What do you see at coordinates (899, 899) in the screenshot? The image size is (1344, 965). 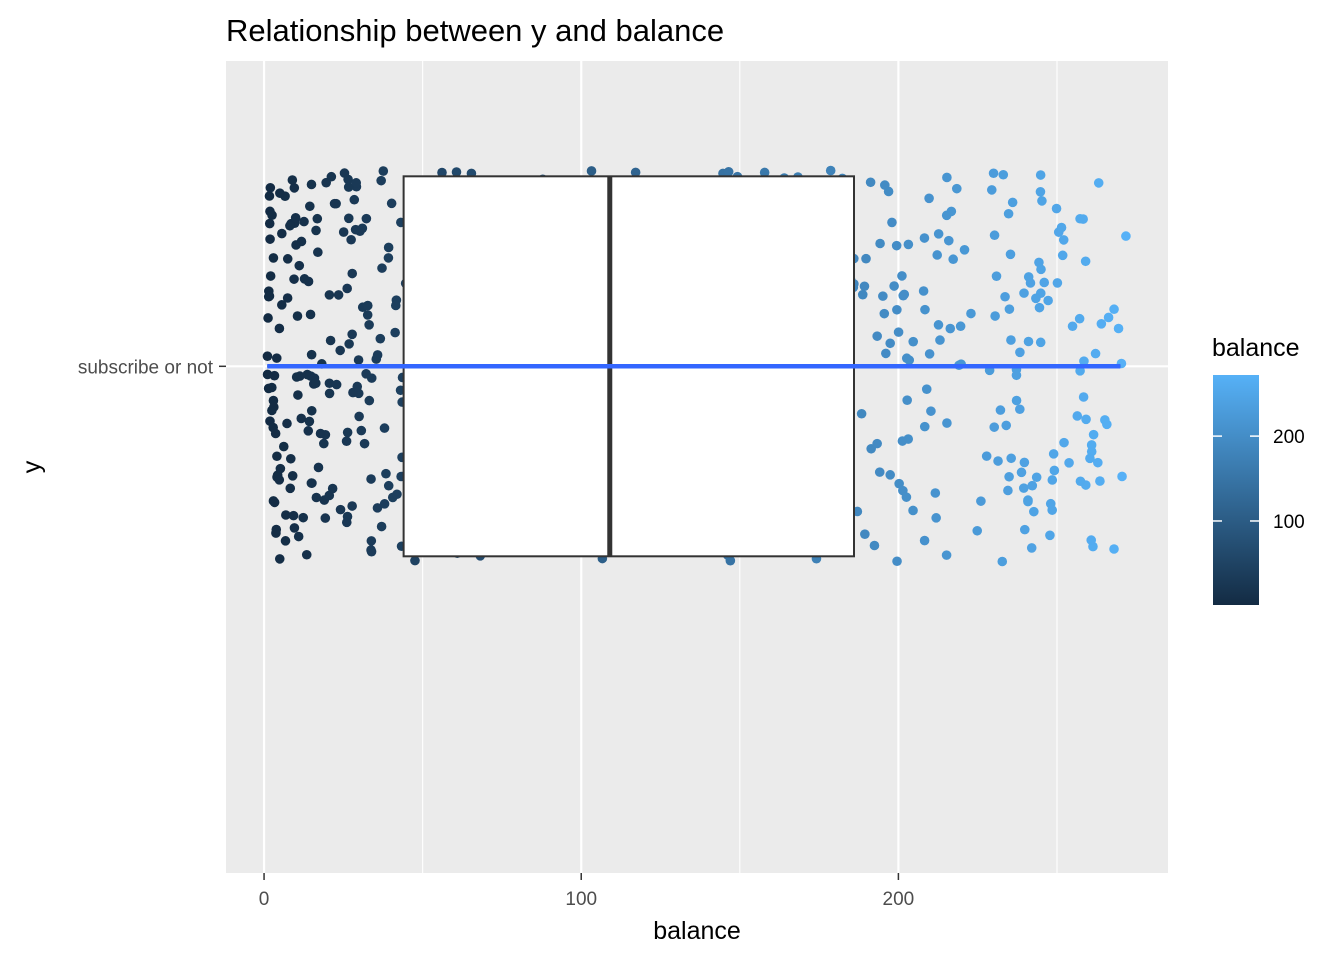 I see `x-tick-label: 200` at bounding box center [899, 899].